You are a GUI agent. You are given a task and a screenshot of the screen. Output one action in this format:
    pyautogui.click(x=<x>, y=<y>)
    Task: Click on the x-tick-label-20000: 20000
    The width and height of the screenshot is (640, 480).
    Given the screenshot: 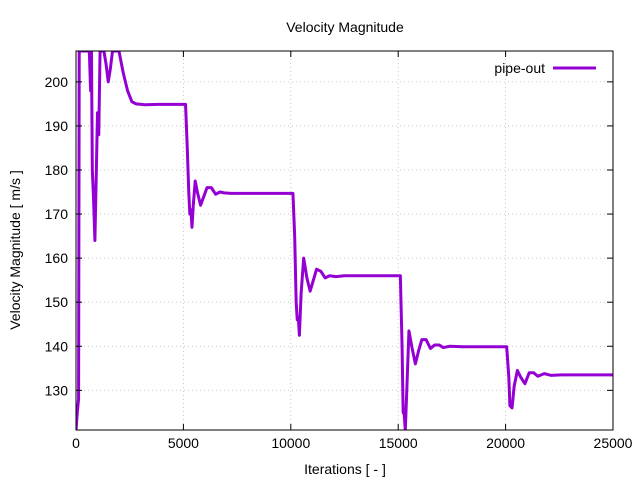 What is the action you would take?
    pyautogui.click(x=505, y=443)
    